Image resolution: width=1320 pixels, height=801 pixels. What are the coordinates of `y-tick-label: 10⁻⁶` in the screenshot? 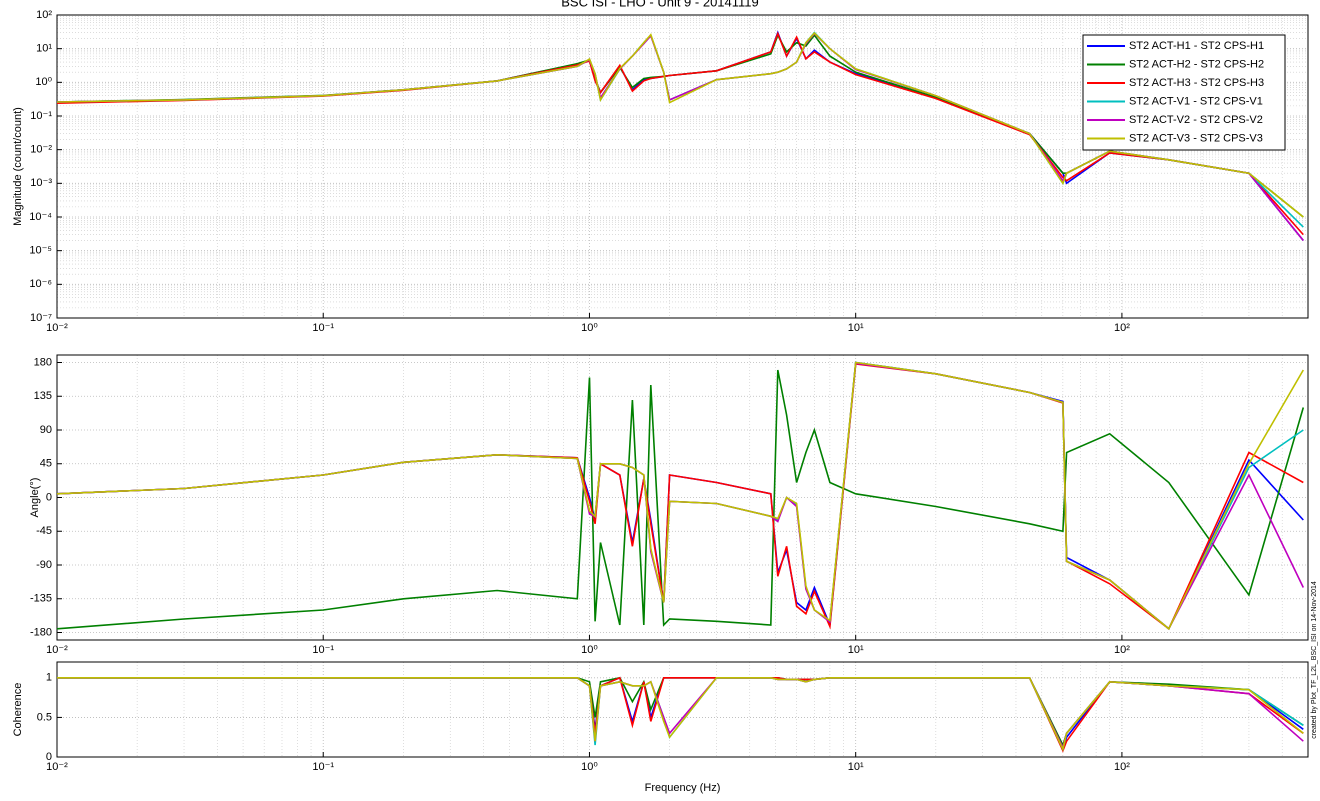 It's located at (40, 284).